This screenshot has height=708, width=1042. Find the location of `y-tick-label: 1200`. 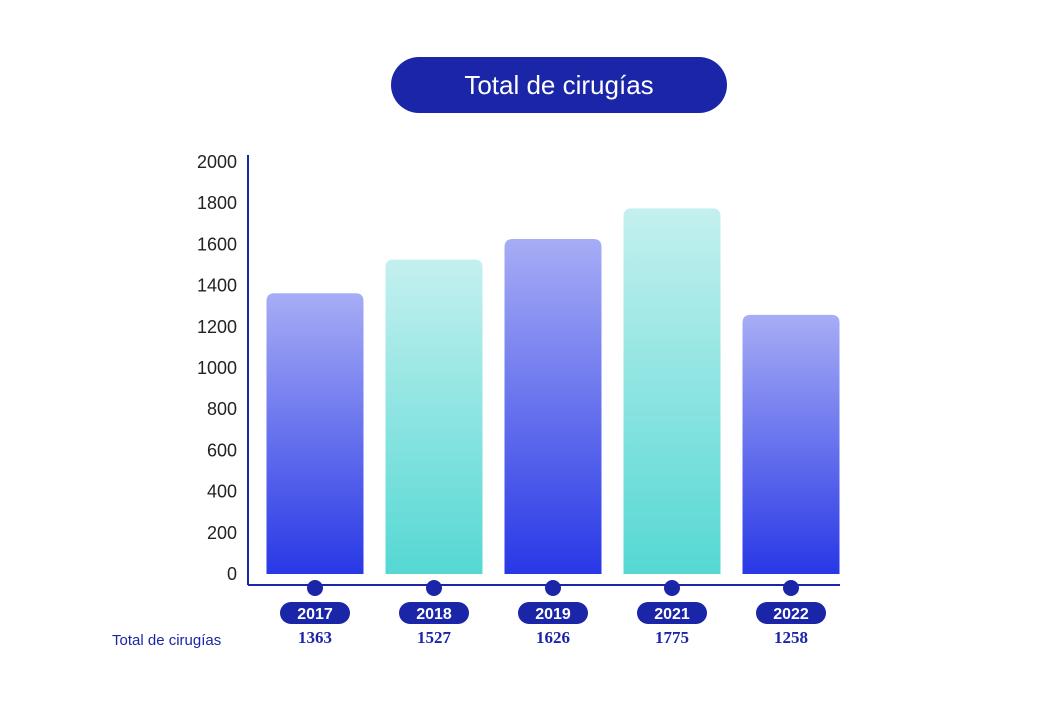

y-tick-label: 1200 is located at coordinates (217, 327).